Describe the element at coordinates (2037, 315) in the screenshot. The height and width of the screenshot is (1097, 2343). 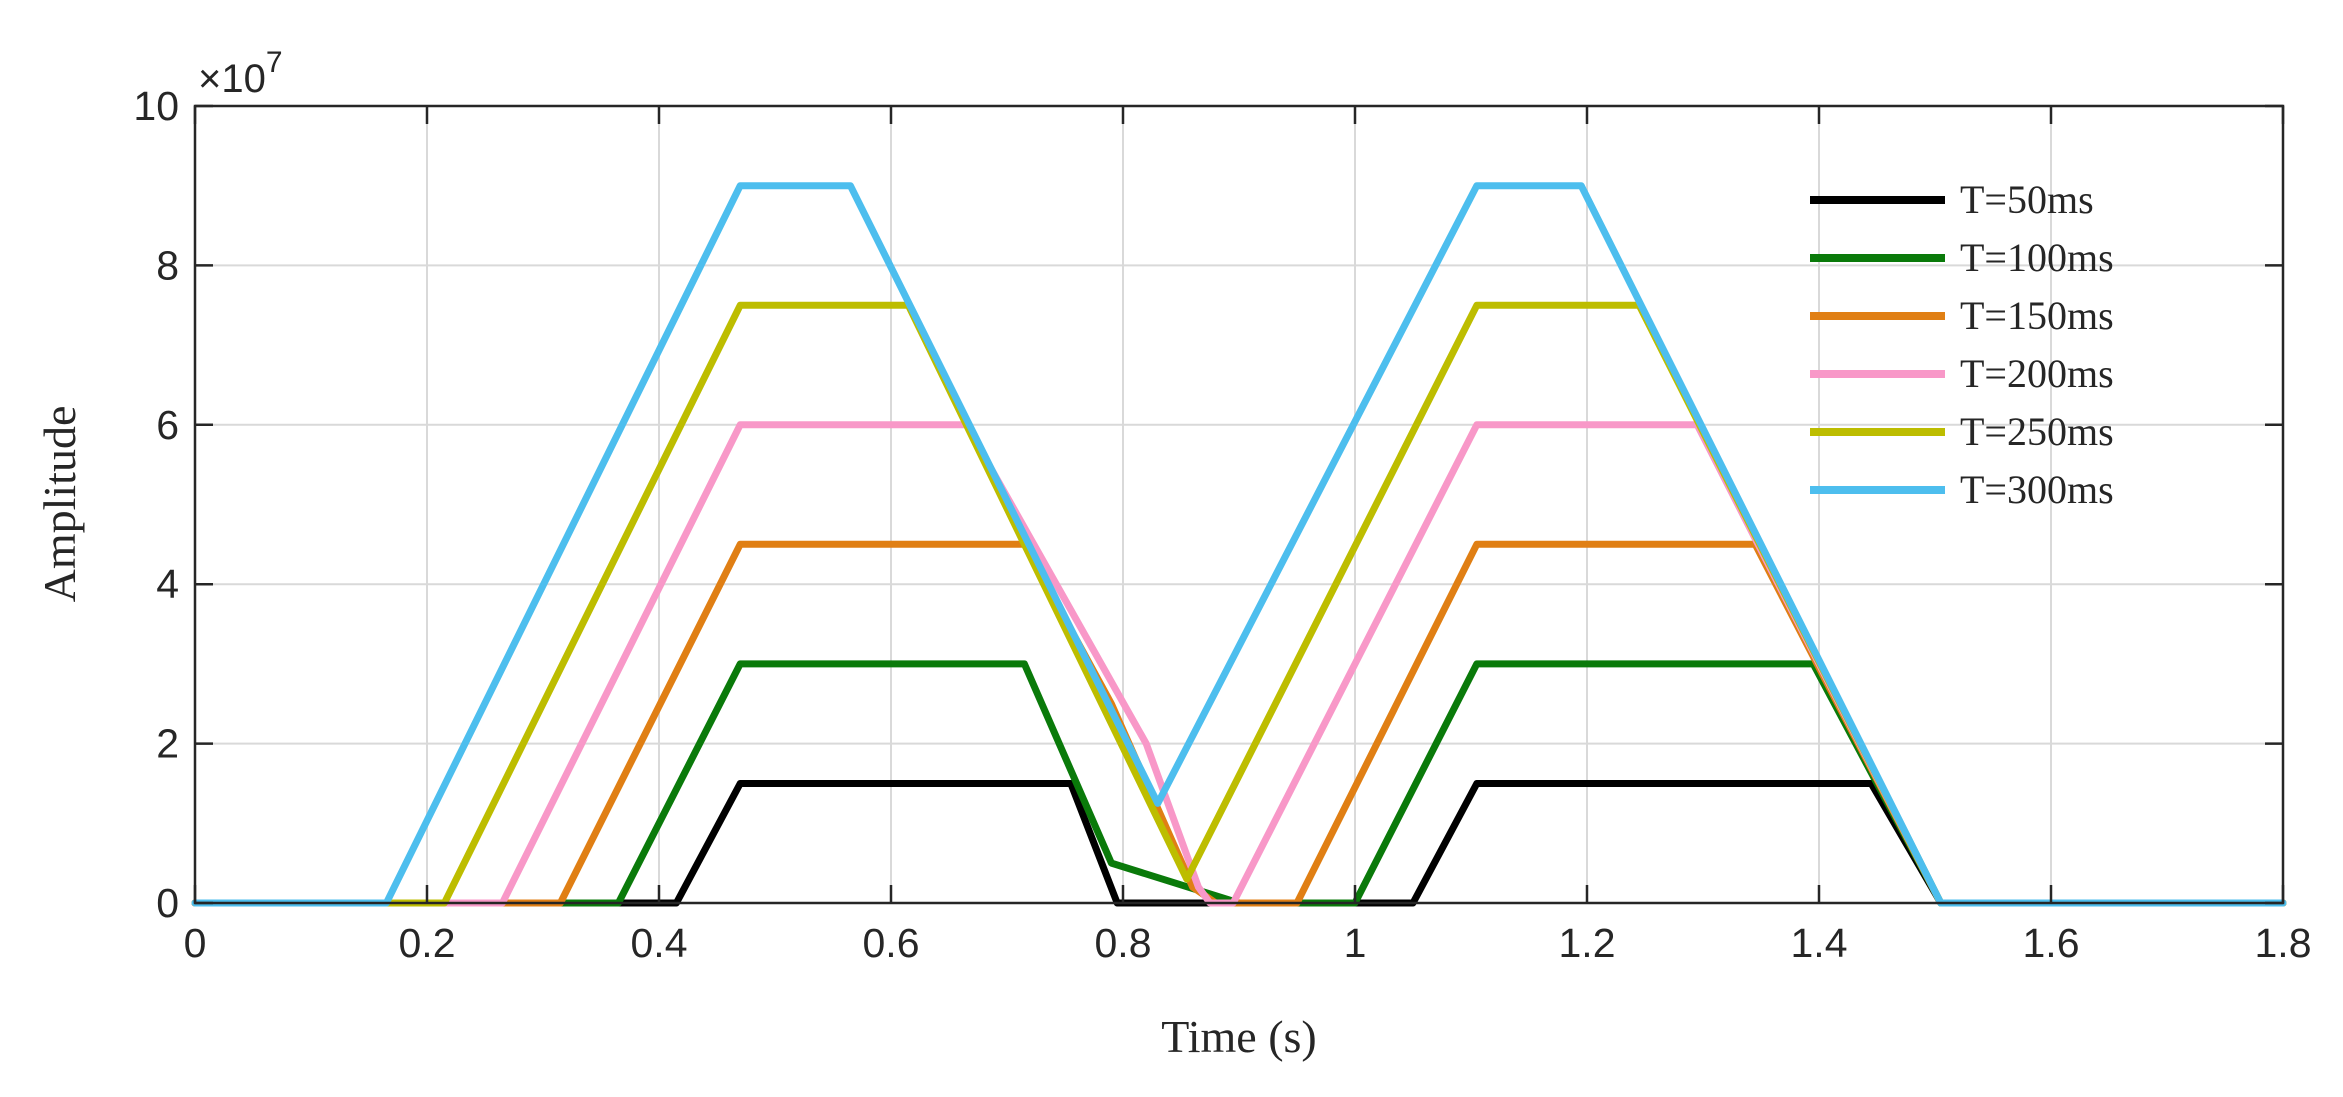
I see `legend-label-t-150ms: T=150ms` at that location.